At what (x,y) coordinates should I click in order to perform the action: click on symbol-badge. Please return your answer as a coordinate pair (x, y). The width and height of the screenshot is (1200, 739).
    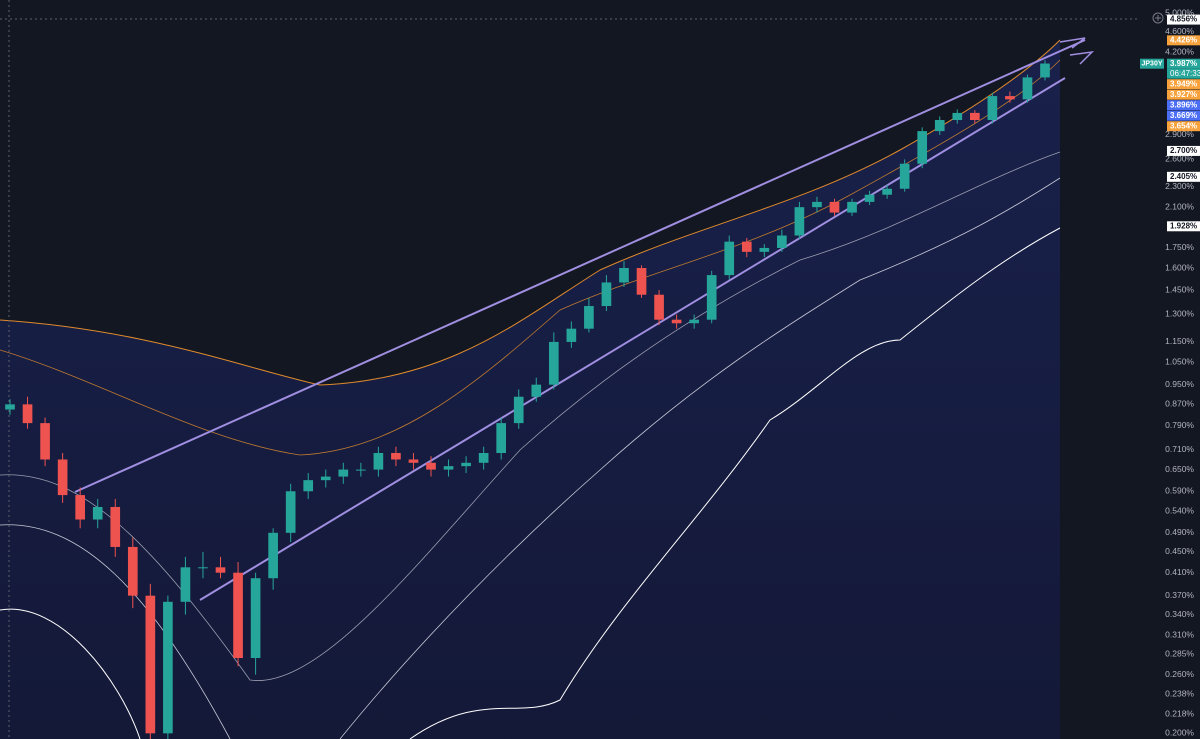
    Looking at the image, I should click on (1152, 63).